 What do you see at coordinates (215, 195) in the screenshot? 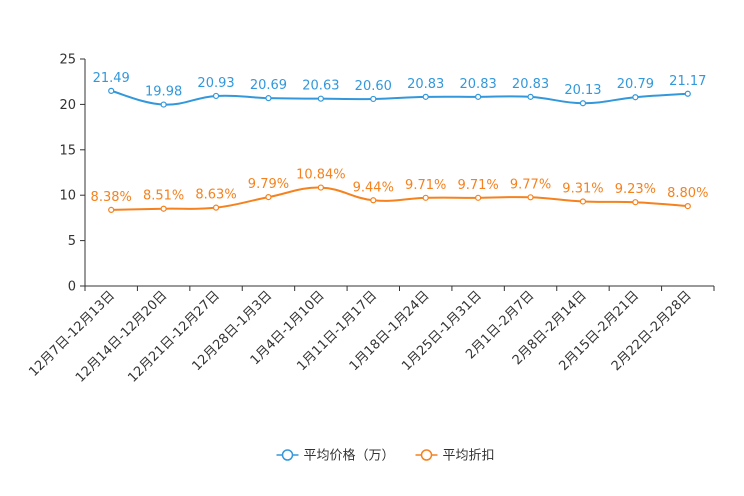
I see `data-label: 8.63%` at bounding box center [215, 195].